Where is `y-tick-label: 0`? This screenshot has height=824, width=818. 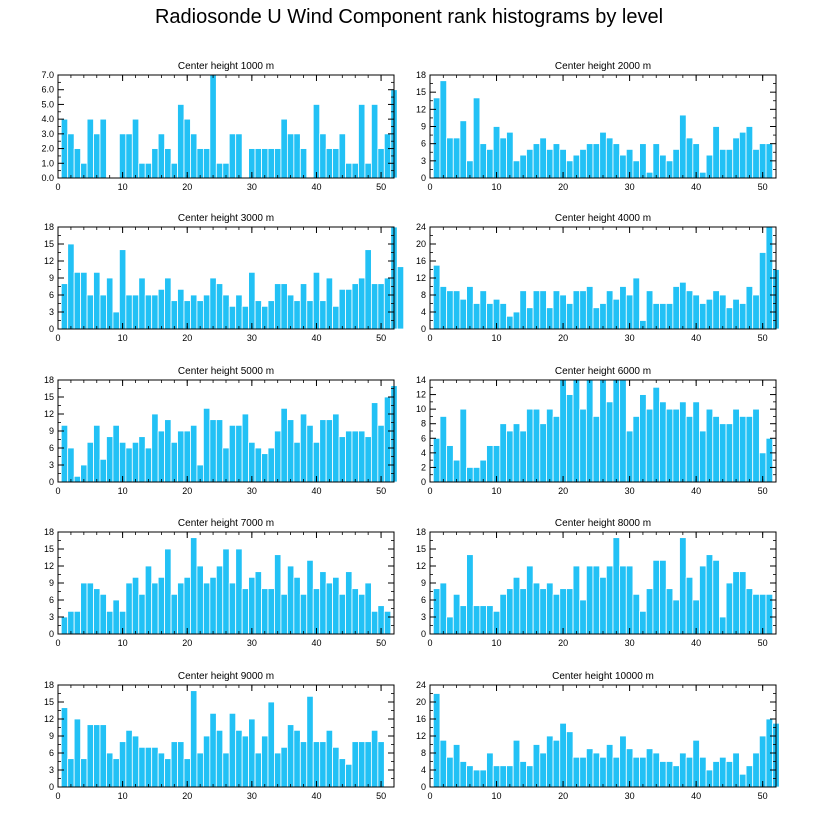 y-tick-label: 0 is located at coordinates (423, 634).